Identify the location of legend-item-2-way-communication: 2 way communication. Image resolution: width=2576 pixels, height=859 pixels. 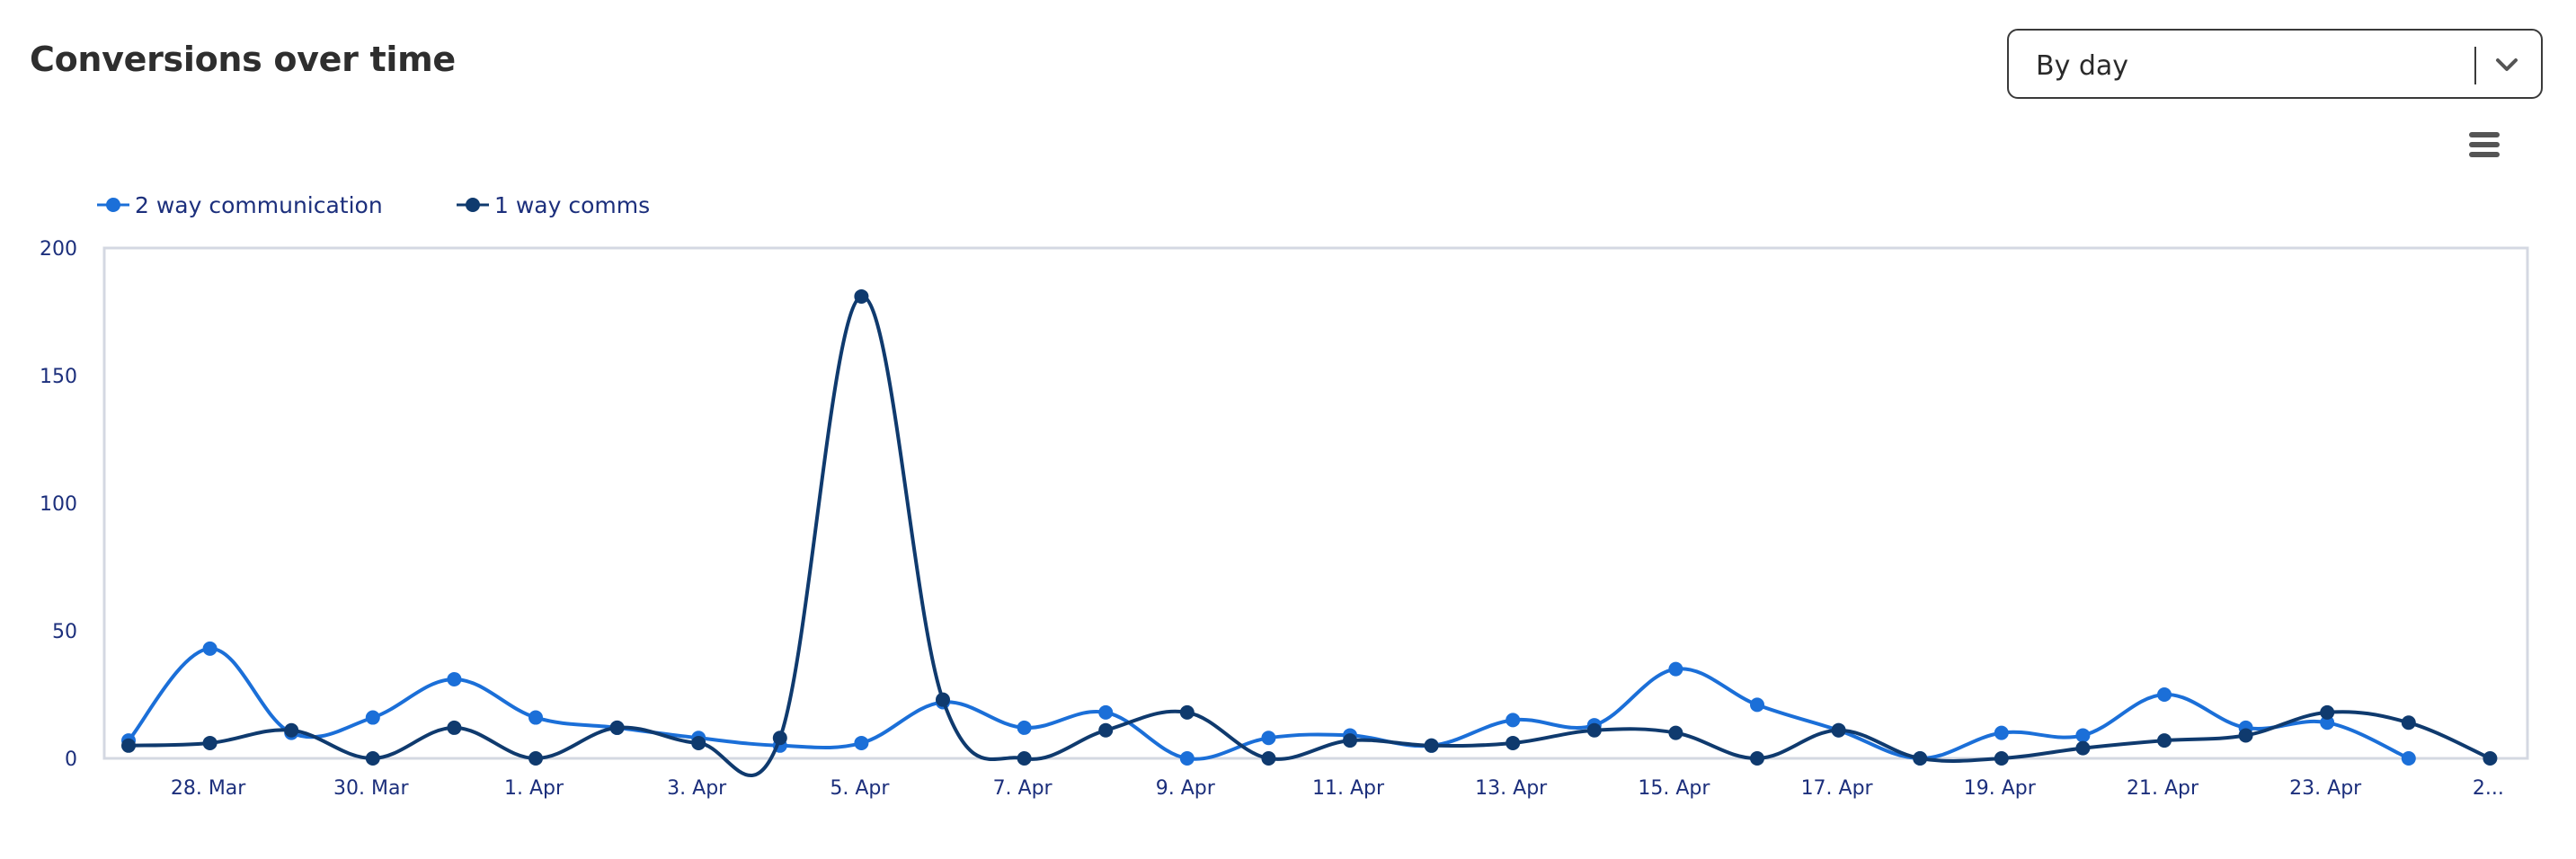
(240, 205).